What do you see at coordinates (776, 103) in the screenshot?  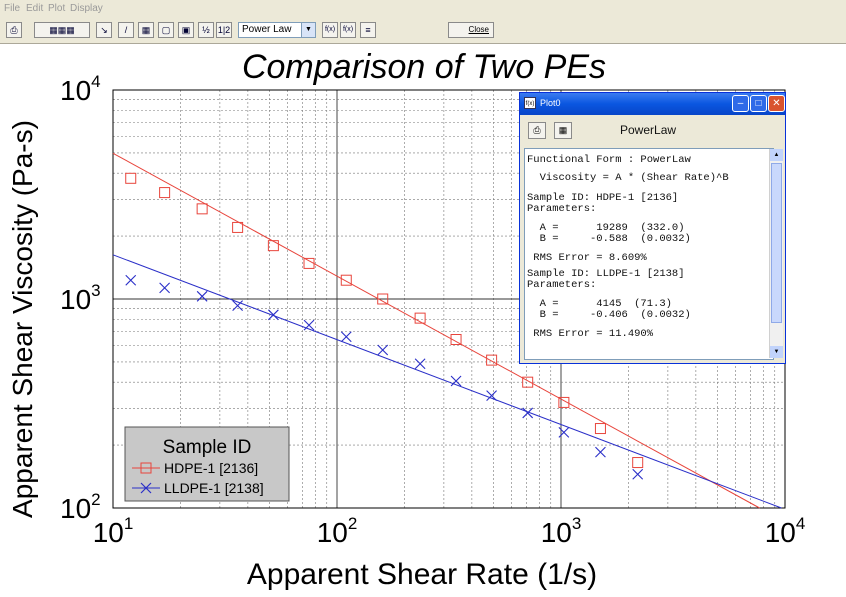 I see `close-window-button: ✕` at bounding box center [776, 103].